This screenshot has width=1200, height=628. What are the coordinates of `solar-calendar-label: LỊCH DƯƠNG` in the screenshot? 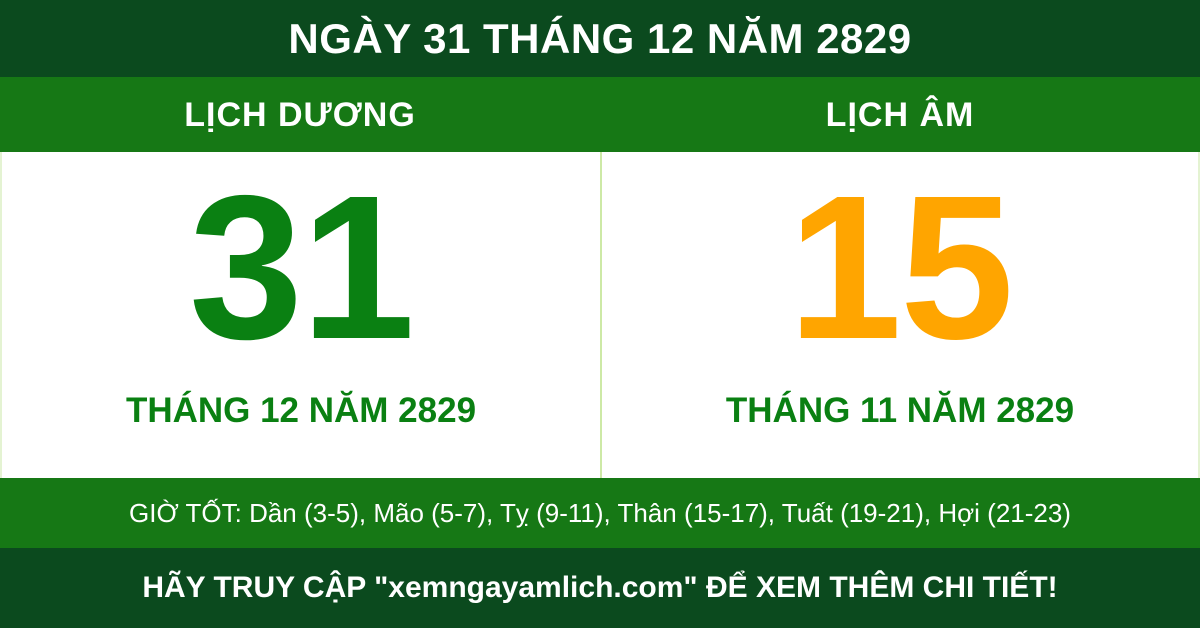 It's located at (300, 114).